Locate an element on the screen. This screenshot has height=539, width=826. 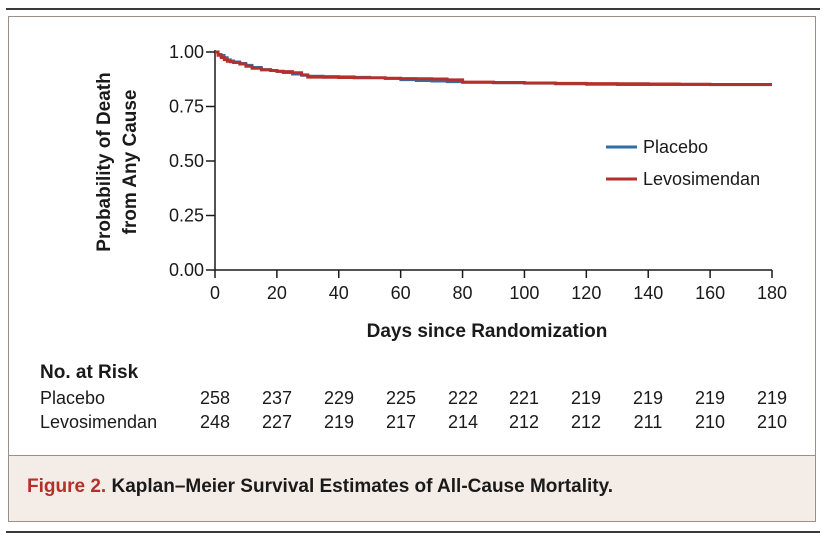
series-line-placebo is located at coordinates (493, 68).